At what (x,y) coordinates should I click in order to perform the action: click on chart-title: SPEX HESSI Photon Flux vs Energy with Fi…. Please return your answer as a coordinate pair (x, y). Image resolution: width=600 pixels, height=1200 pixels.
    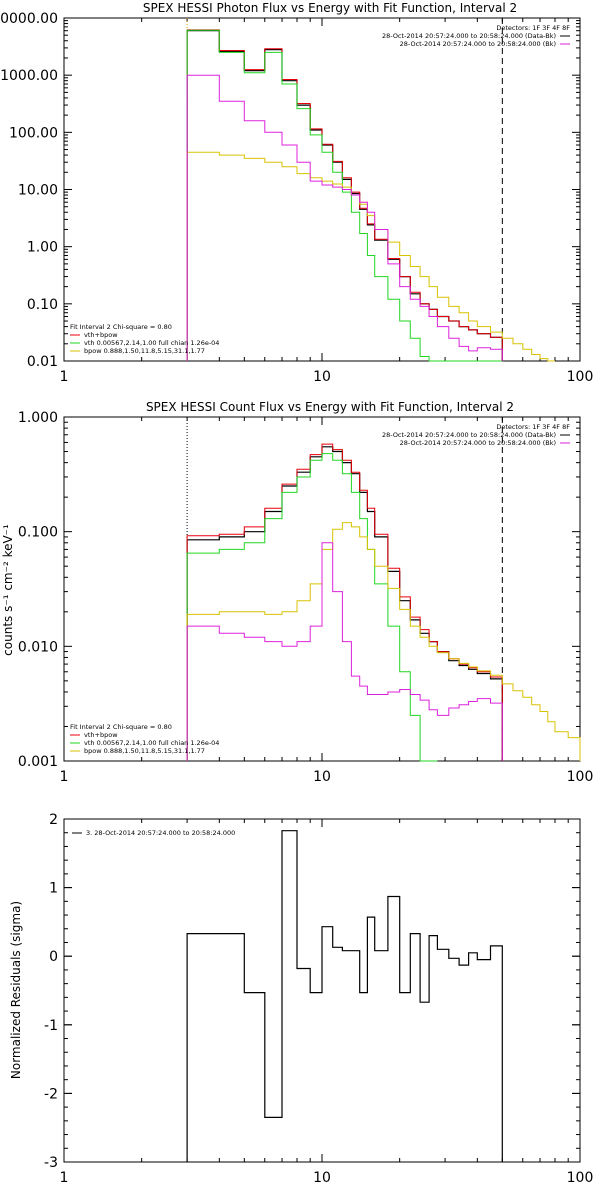
    Looking at the image, I should click on (330, 8).